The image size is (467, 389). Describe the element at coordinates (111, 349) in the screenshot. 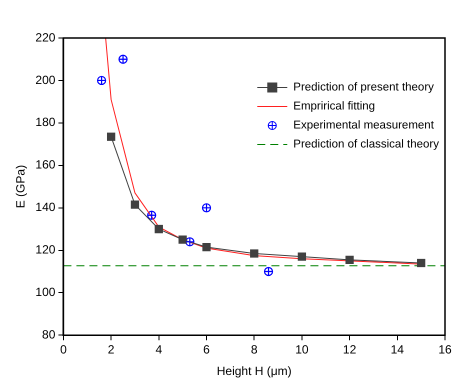

I see `x-tick-label: 2` at that location.